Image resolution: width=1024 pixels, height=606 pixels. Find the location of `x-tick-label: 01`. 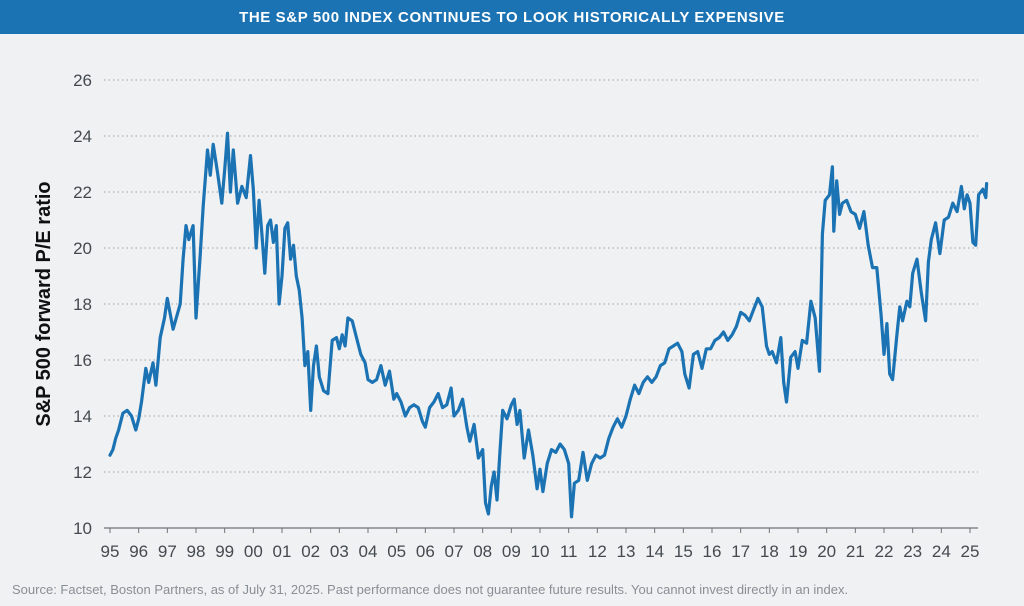

x-tick-label: 01 is located at coordinates (282, 551).